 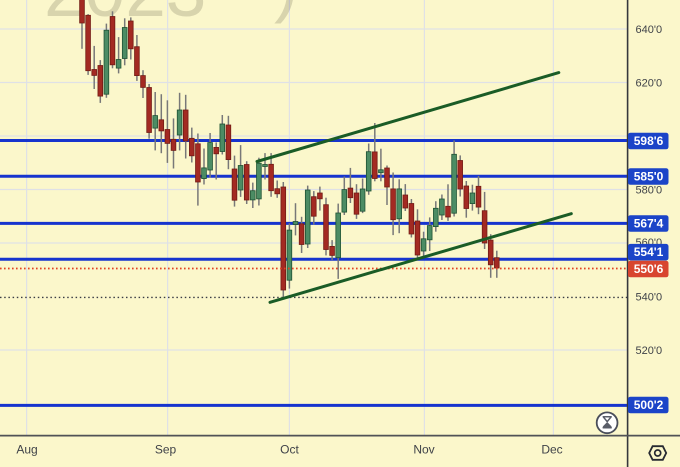 What do you see at coordinates (649, 269) in the screenshot?
I see `svg-text: 550'6` at bounding box center [649, 269].